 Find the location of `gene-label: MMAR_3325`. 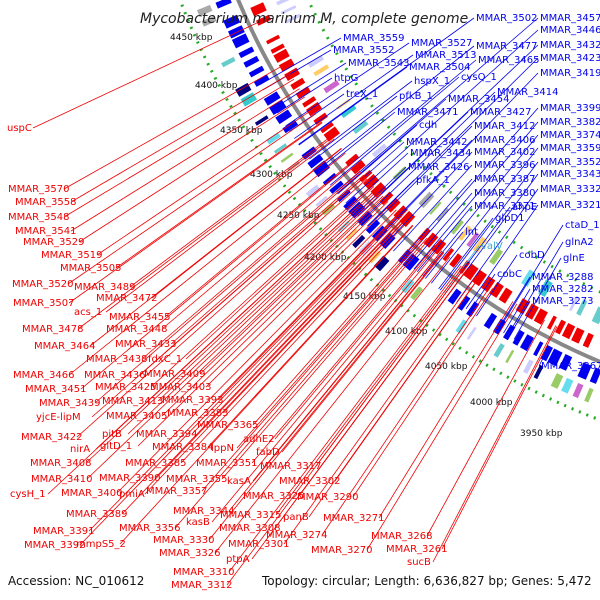

gene-label: MMAR_3325 is located at coordinates (274, 496).